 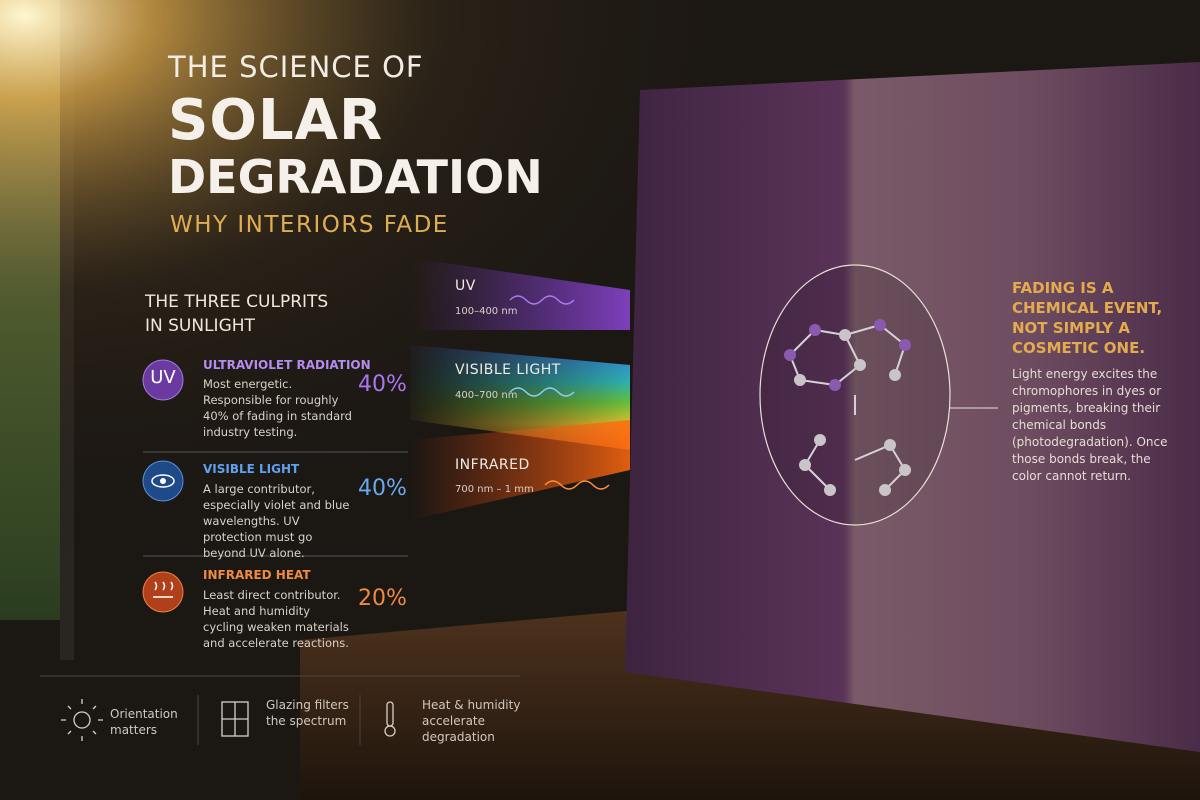 What do you see at coordinates (307, 713) in the screenshot?
I see `footer-item: Glazing filters the spectrum` at bounding box center [307, 713].